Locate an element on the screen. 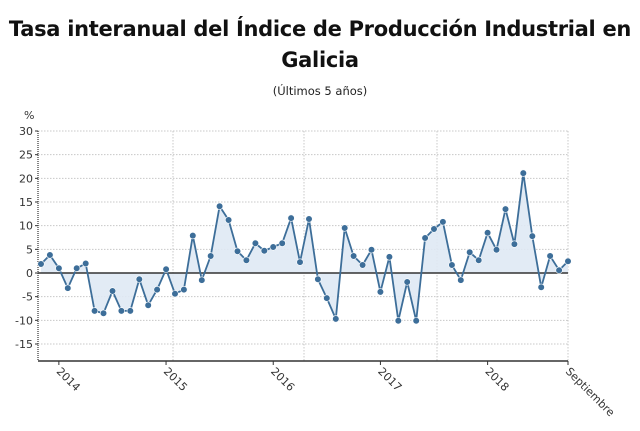  y-tick-label: 5 is located at coordinates (29, 249).